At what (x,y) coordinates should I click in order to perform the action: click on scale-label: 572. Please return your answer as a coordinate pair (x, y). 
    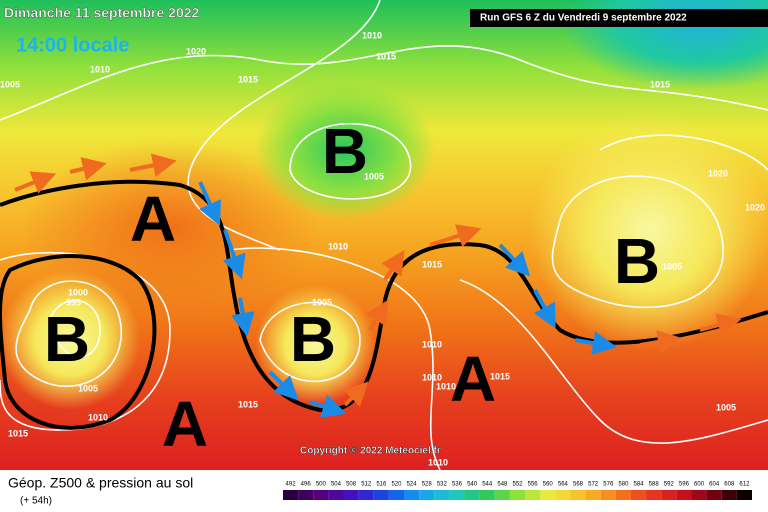
    Looking at the image, I should click on (593, 485).